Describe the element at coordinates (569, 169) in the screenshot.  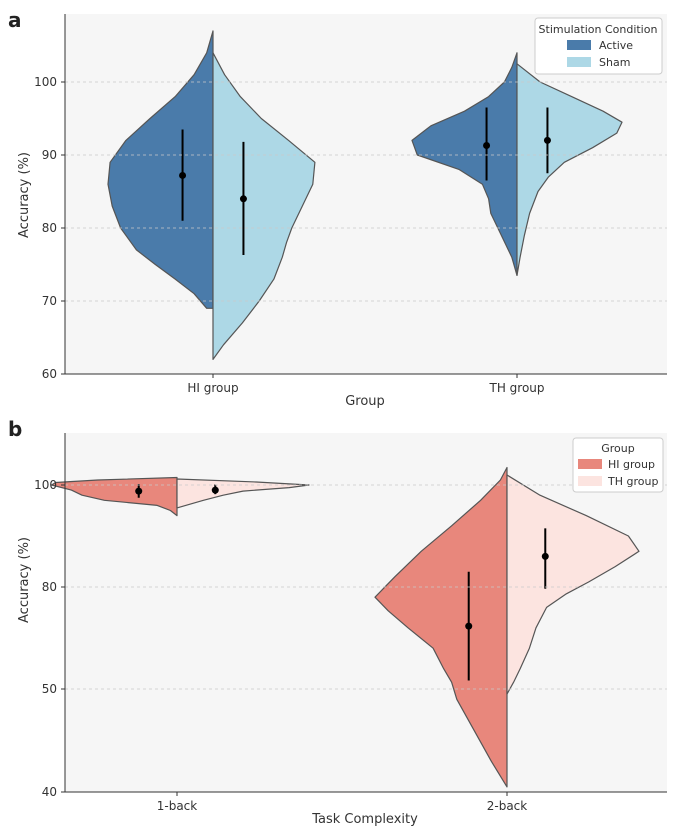
I see `violin-sham-th-group` at that location.